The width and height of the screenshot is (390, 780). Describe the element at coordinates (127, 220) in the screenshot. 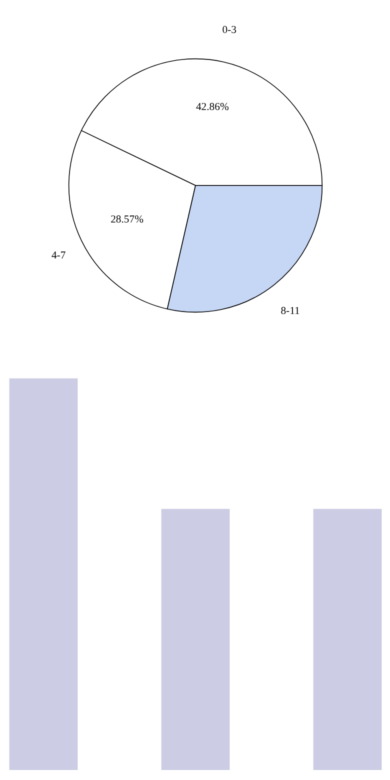

I see `data-label: 28.57%` at that location.